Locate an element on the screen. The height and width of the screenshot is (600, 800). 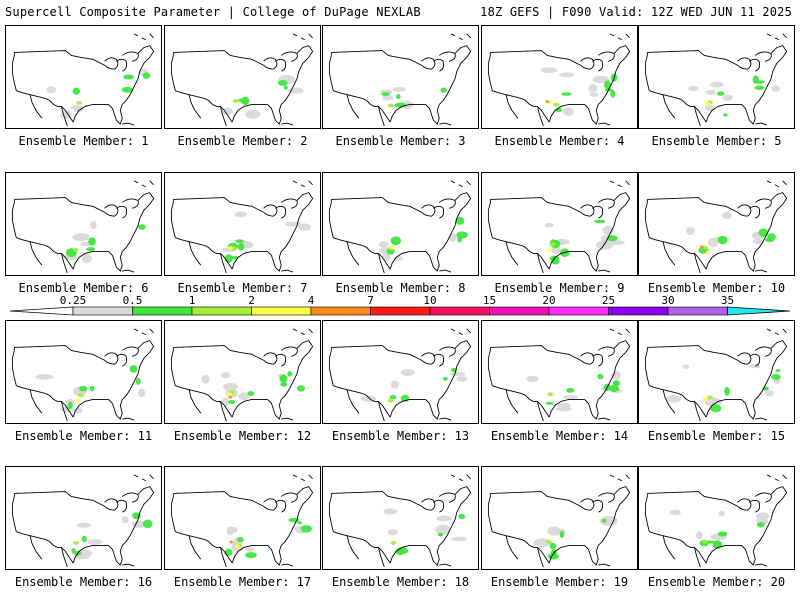
colorbar-tick-label: 30 is located at coordinates (668, 300).